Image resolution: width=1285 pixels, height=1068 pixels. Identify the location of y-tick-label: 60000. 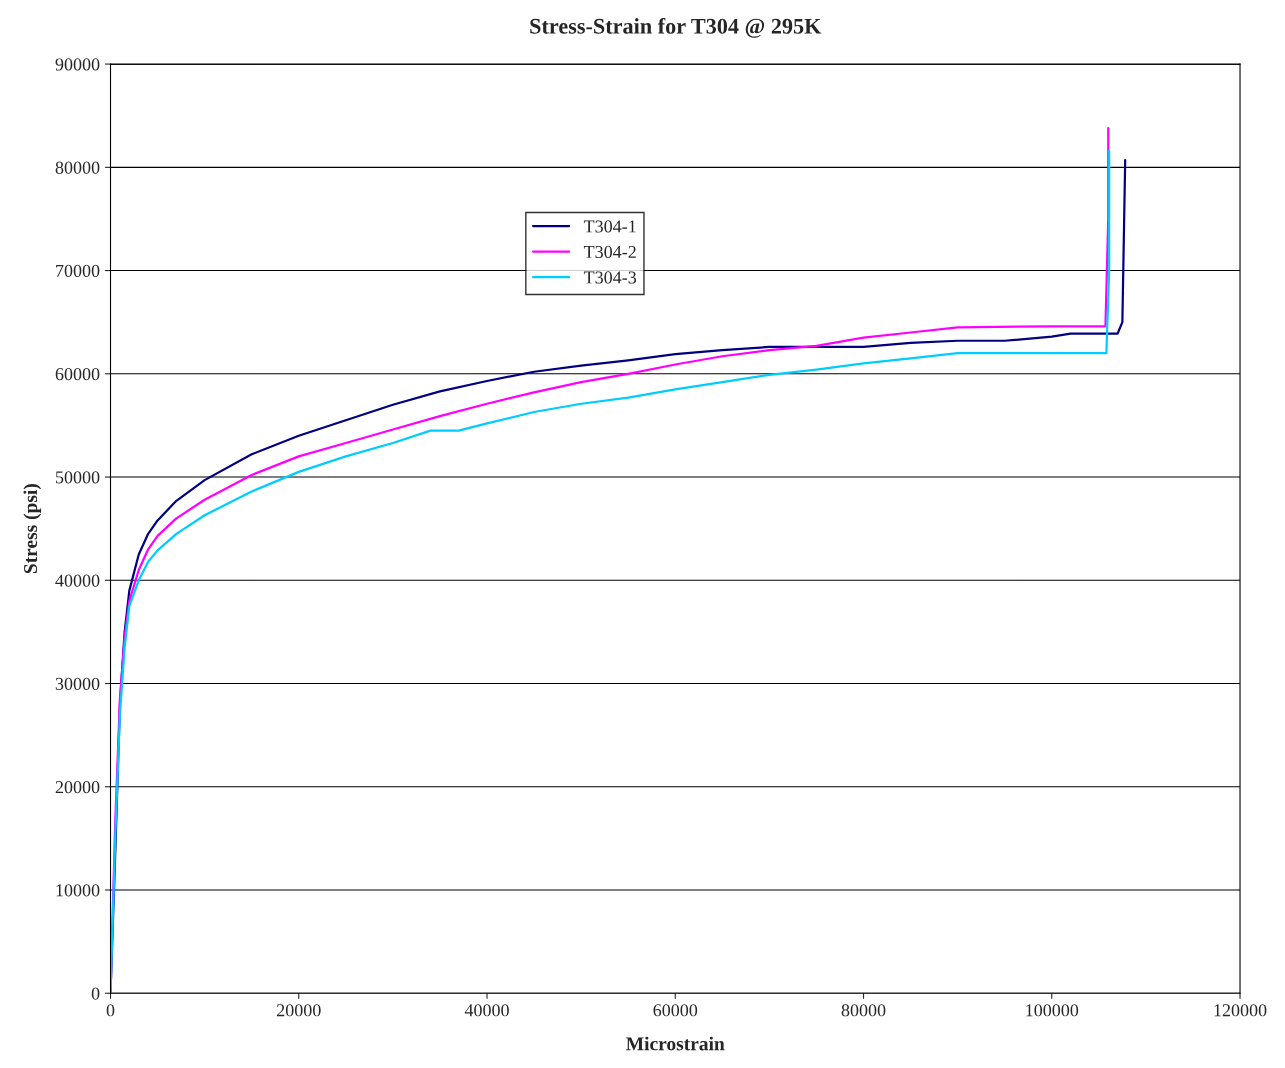
(77, 374).